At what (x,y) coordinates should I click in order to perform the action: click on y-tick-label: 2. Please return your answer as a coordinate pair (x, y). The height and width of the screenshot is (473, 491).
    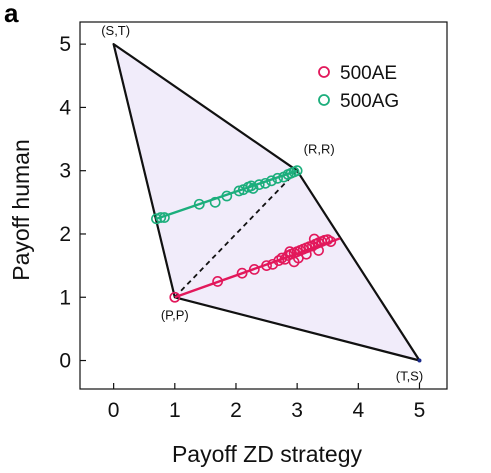
    Looking at the image, I should click on (65, 234).